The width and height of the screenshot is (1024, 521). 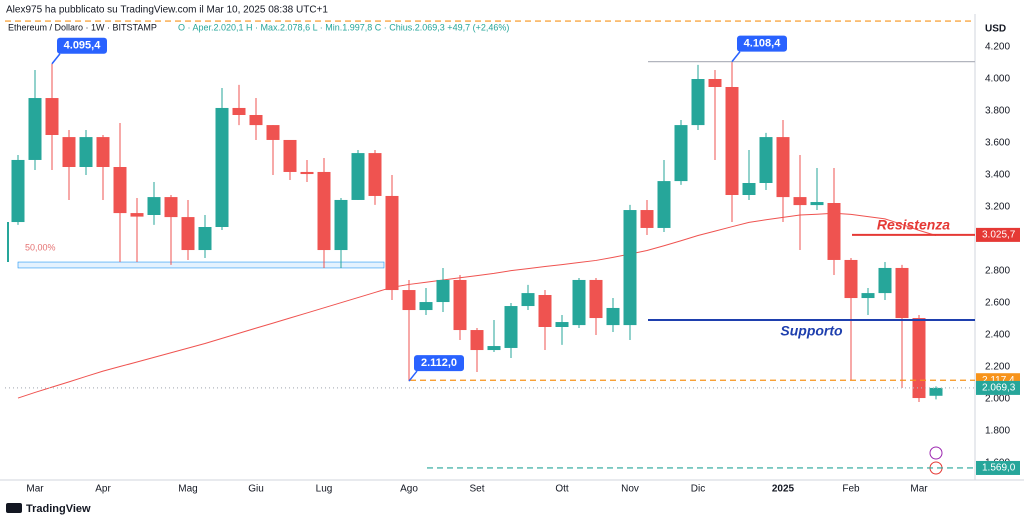 What do you see at coordinates (995, 29) in the screenshot?
I see `currency: USD` at bounding box center [995, 29].